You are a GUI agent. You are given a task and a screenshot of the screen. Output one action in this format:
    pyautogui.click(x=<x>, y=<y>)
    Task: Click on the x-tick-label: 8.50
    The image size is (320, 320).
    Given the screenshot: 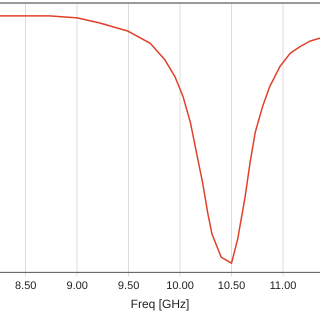 What is the action you would take?
    pyautogui.click(x=25, y=286)
    